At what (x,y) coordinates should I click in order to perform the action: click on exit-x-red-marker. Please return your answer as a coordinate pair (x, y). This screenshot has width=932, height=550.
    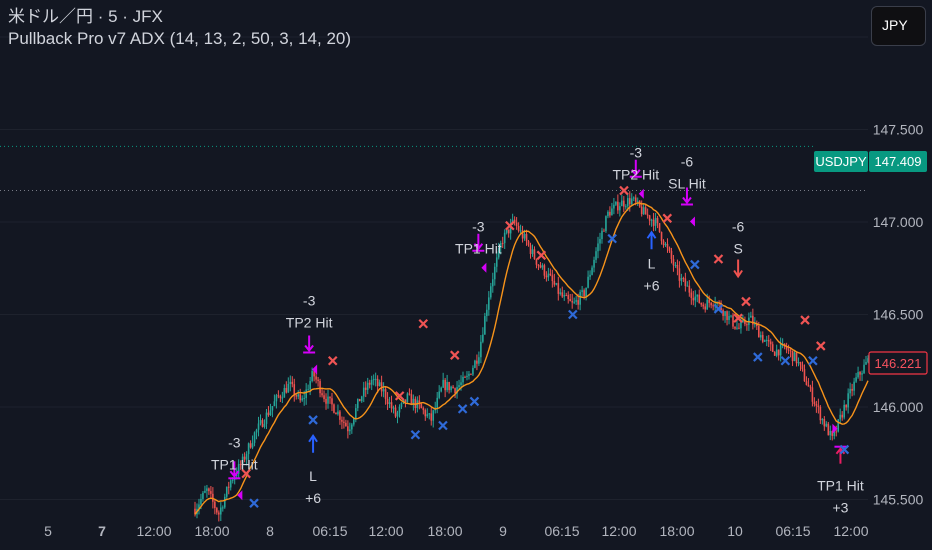
    Looking at the image, I should click on (454, 355).